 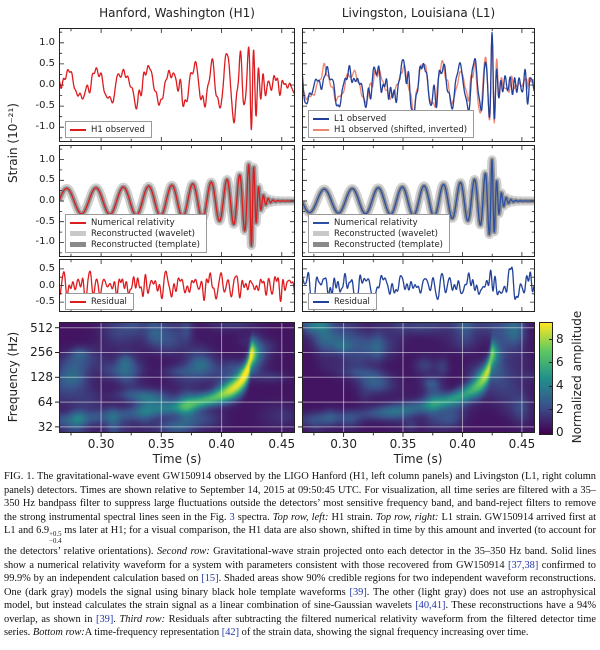 What do you see at coordinates (47, 268) in the screenshot?
I see `tick-label: 0.5` at bounding box center [47, 268].